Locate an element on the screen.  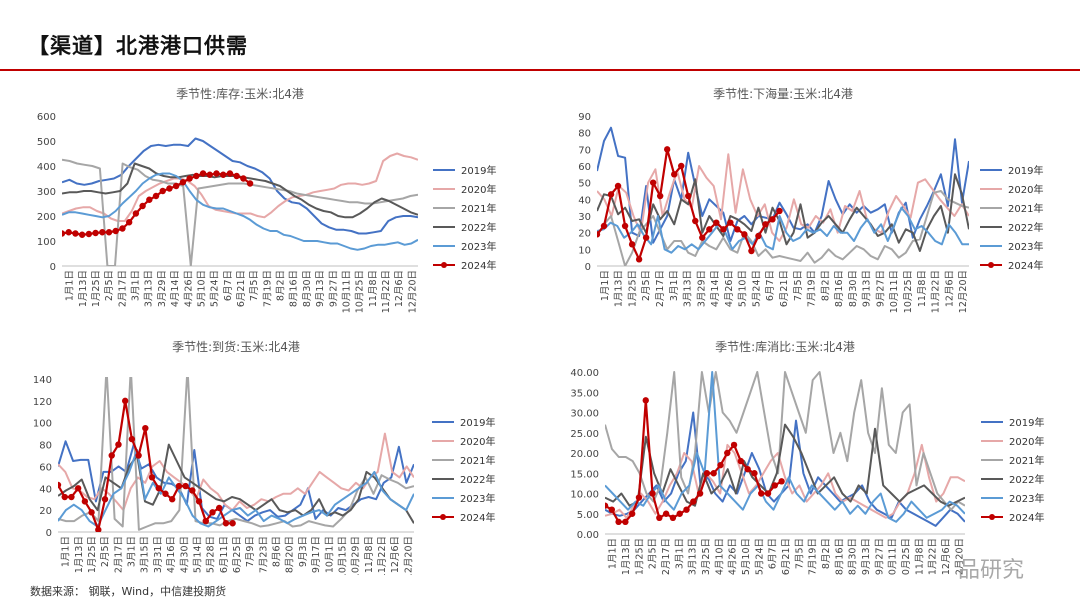
series-line-2022年 is located at coordinates (236, 483).